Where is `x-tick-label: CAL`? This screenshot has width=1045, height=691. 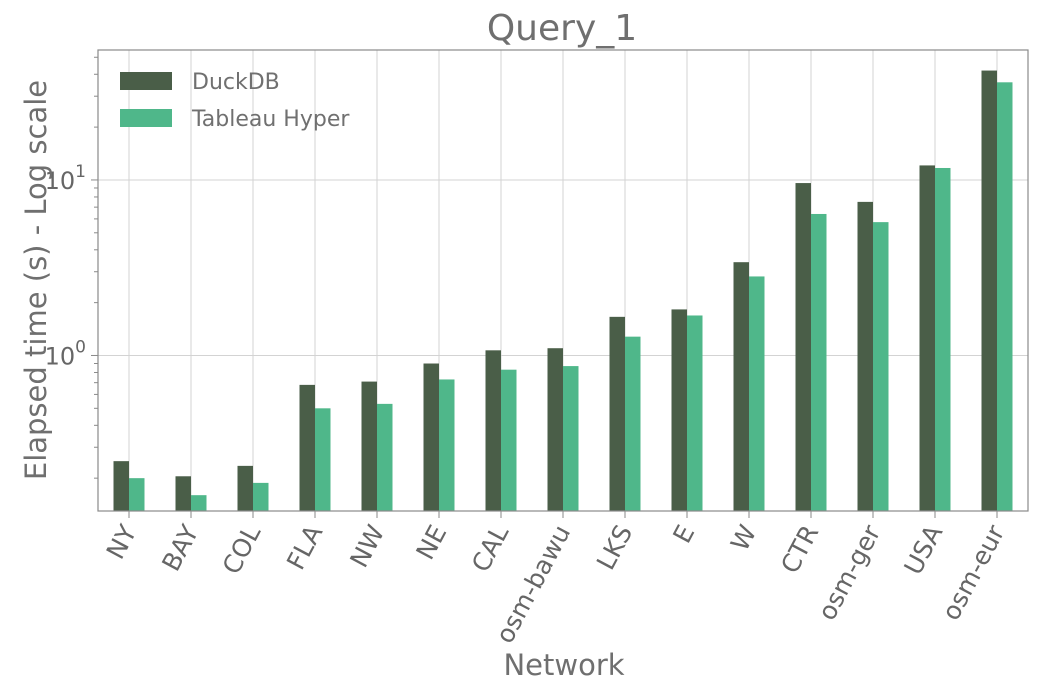 x-tick-label: CAL is located at coordinates (490, 548).